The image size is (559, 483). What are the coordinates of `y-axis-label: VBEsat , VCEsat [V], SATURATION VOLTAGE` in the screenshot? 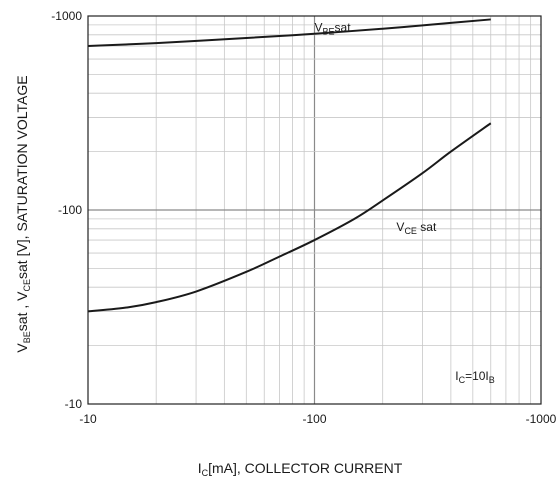 It's located at (23, 213).